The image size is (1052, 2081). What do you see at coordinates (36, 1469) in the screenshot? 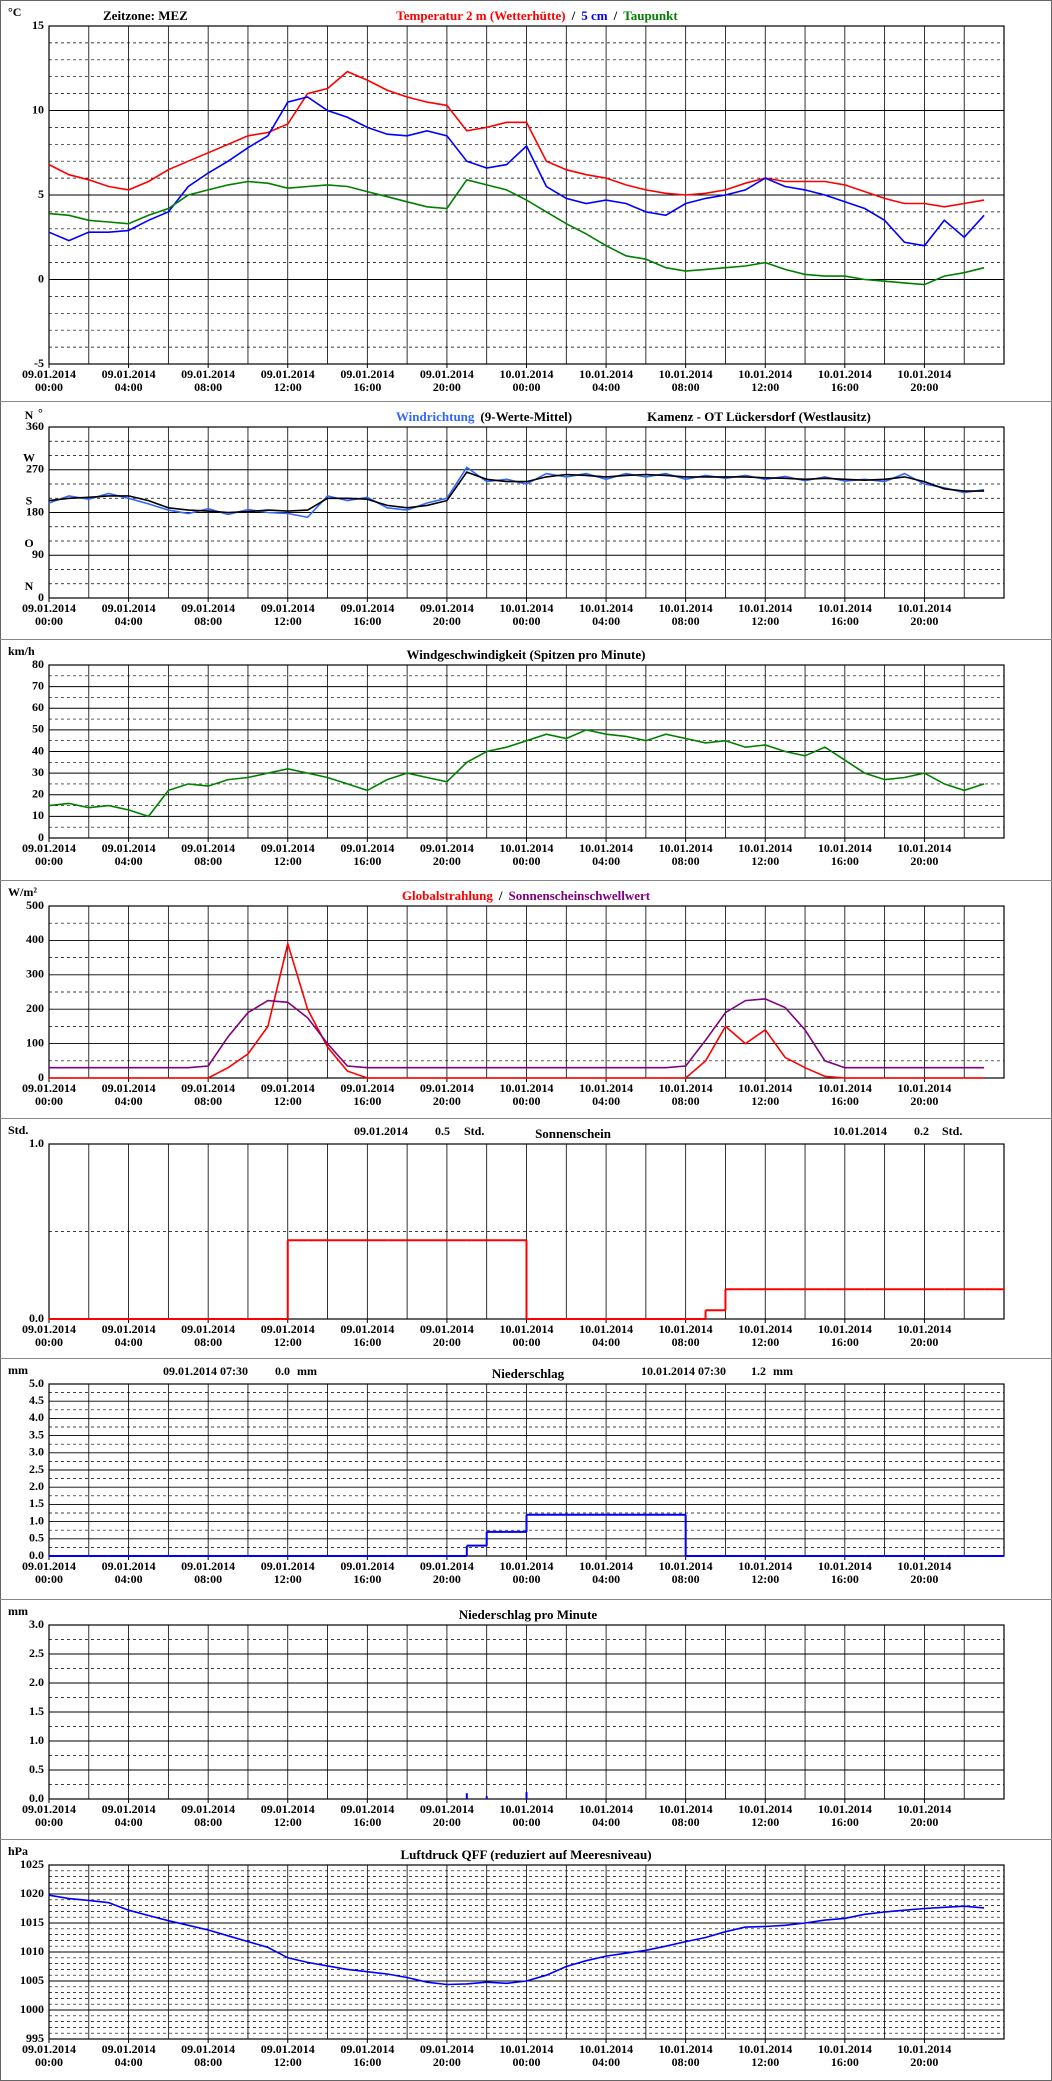
I see `y-tick-label: 2.5` at bounding box center [36, 1469].